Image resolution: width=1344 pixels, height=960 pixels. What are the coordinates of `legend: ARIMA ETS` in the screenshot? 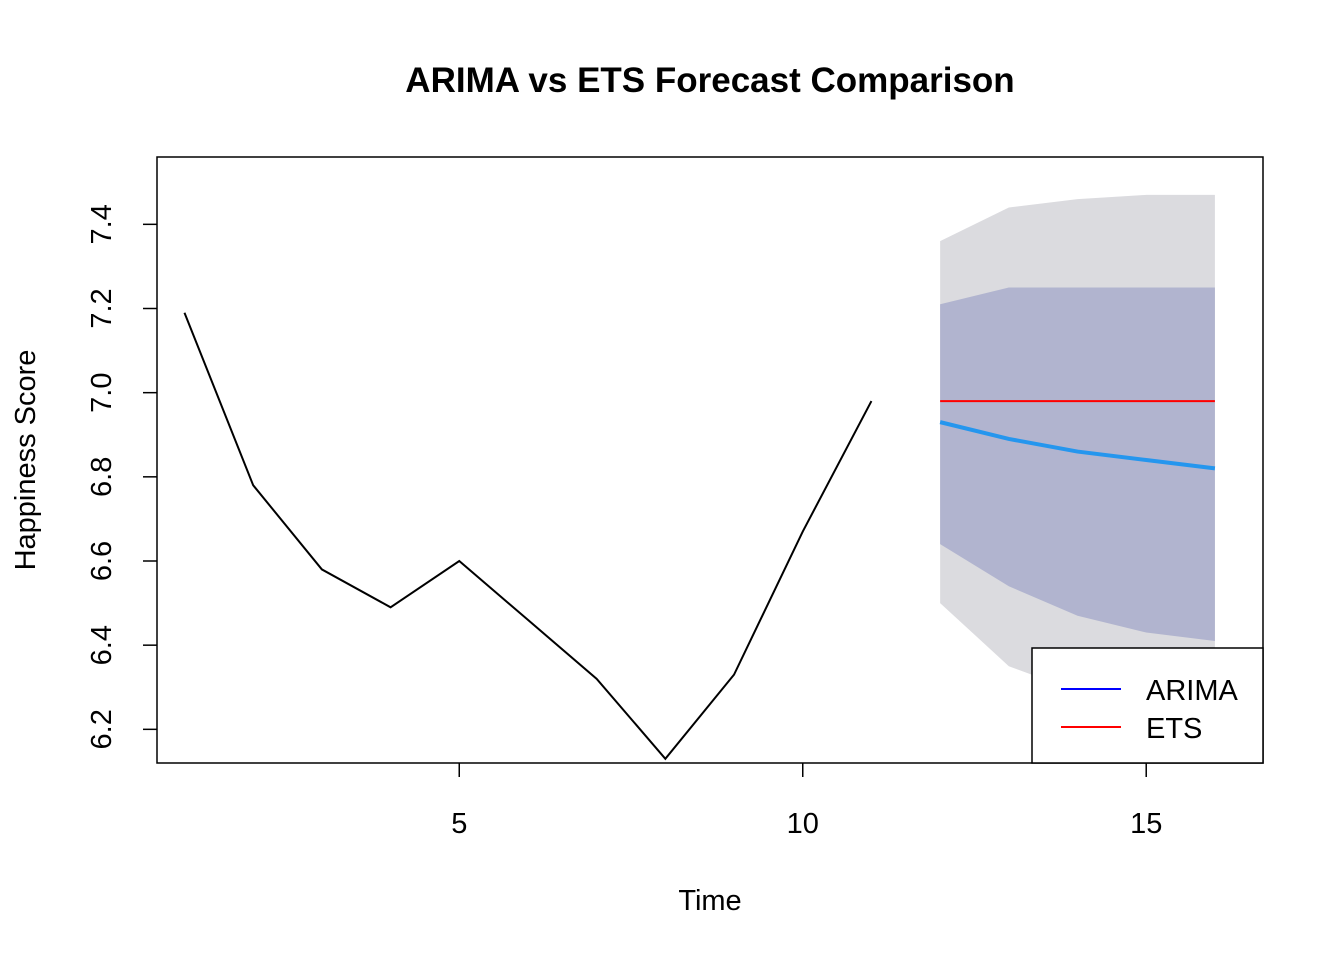 It's located at (1147, 705).